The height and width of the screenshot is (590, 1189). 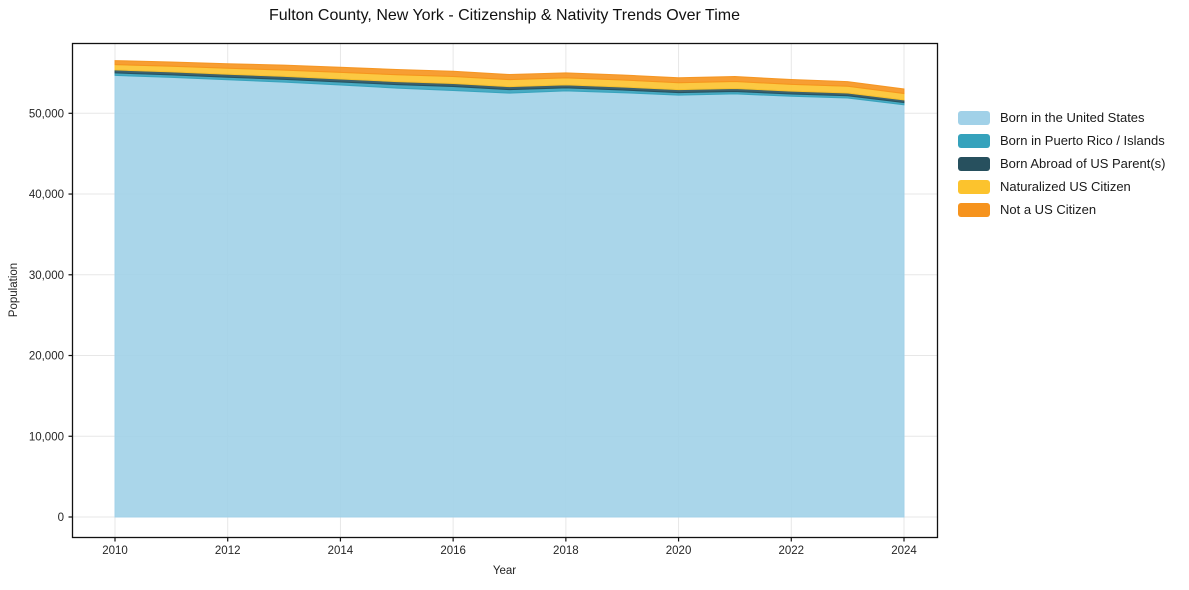 What do you see at coordinates (1065, 186) in the screenshot?
I see `legend-label-3: Naturalized US Citizen` at bounding box center [1065, 186].